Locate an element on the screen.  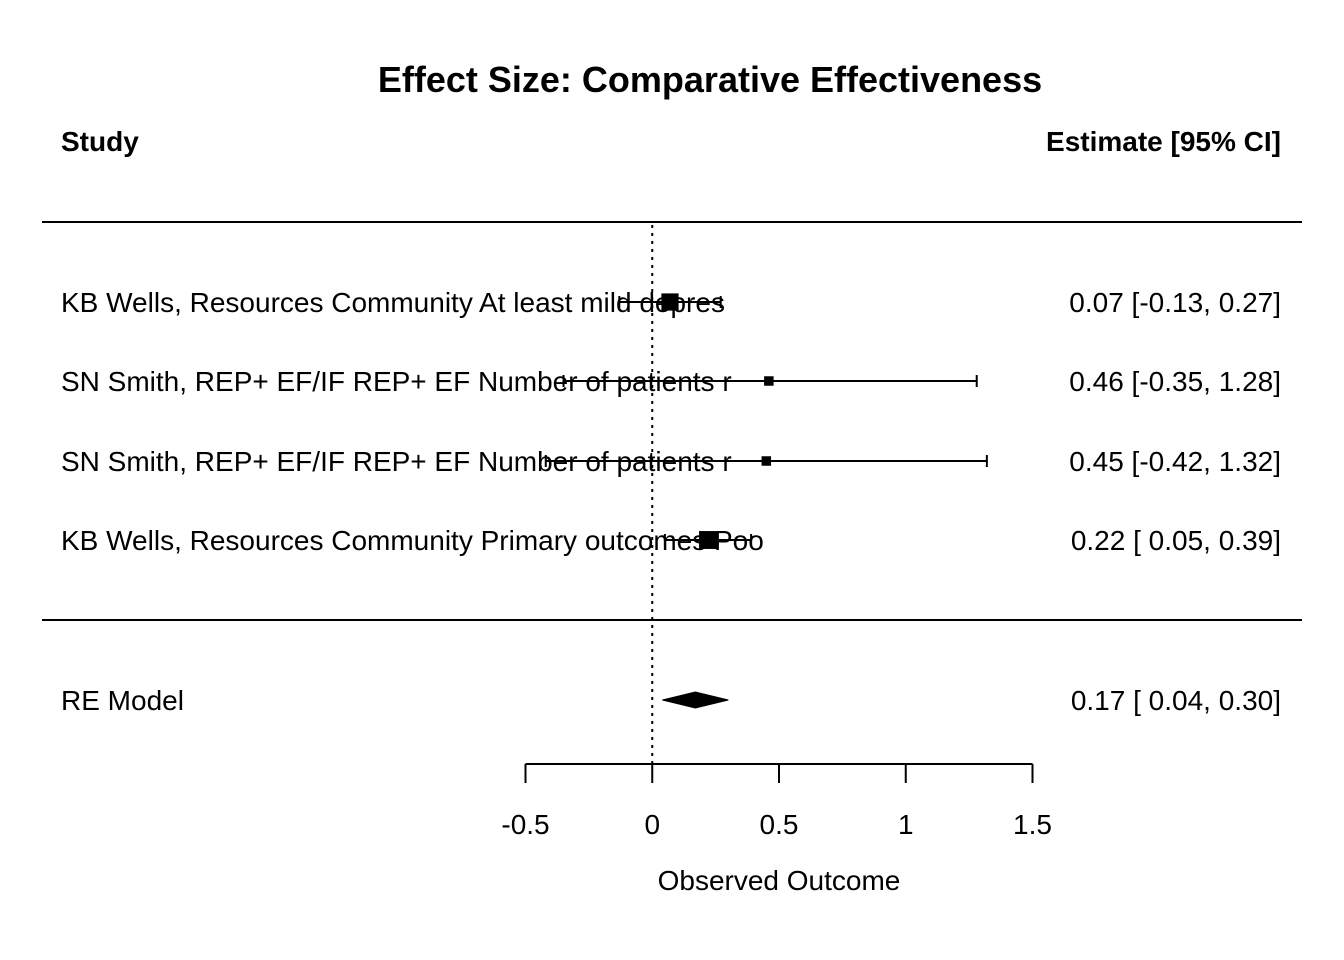
summary-layer: RE Model 0.17 [ 0.04, 0.30] is located at coordinates (671, 700).